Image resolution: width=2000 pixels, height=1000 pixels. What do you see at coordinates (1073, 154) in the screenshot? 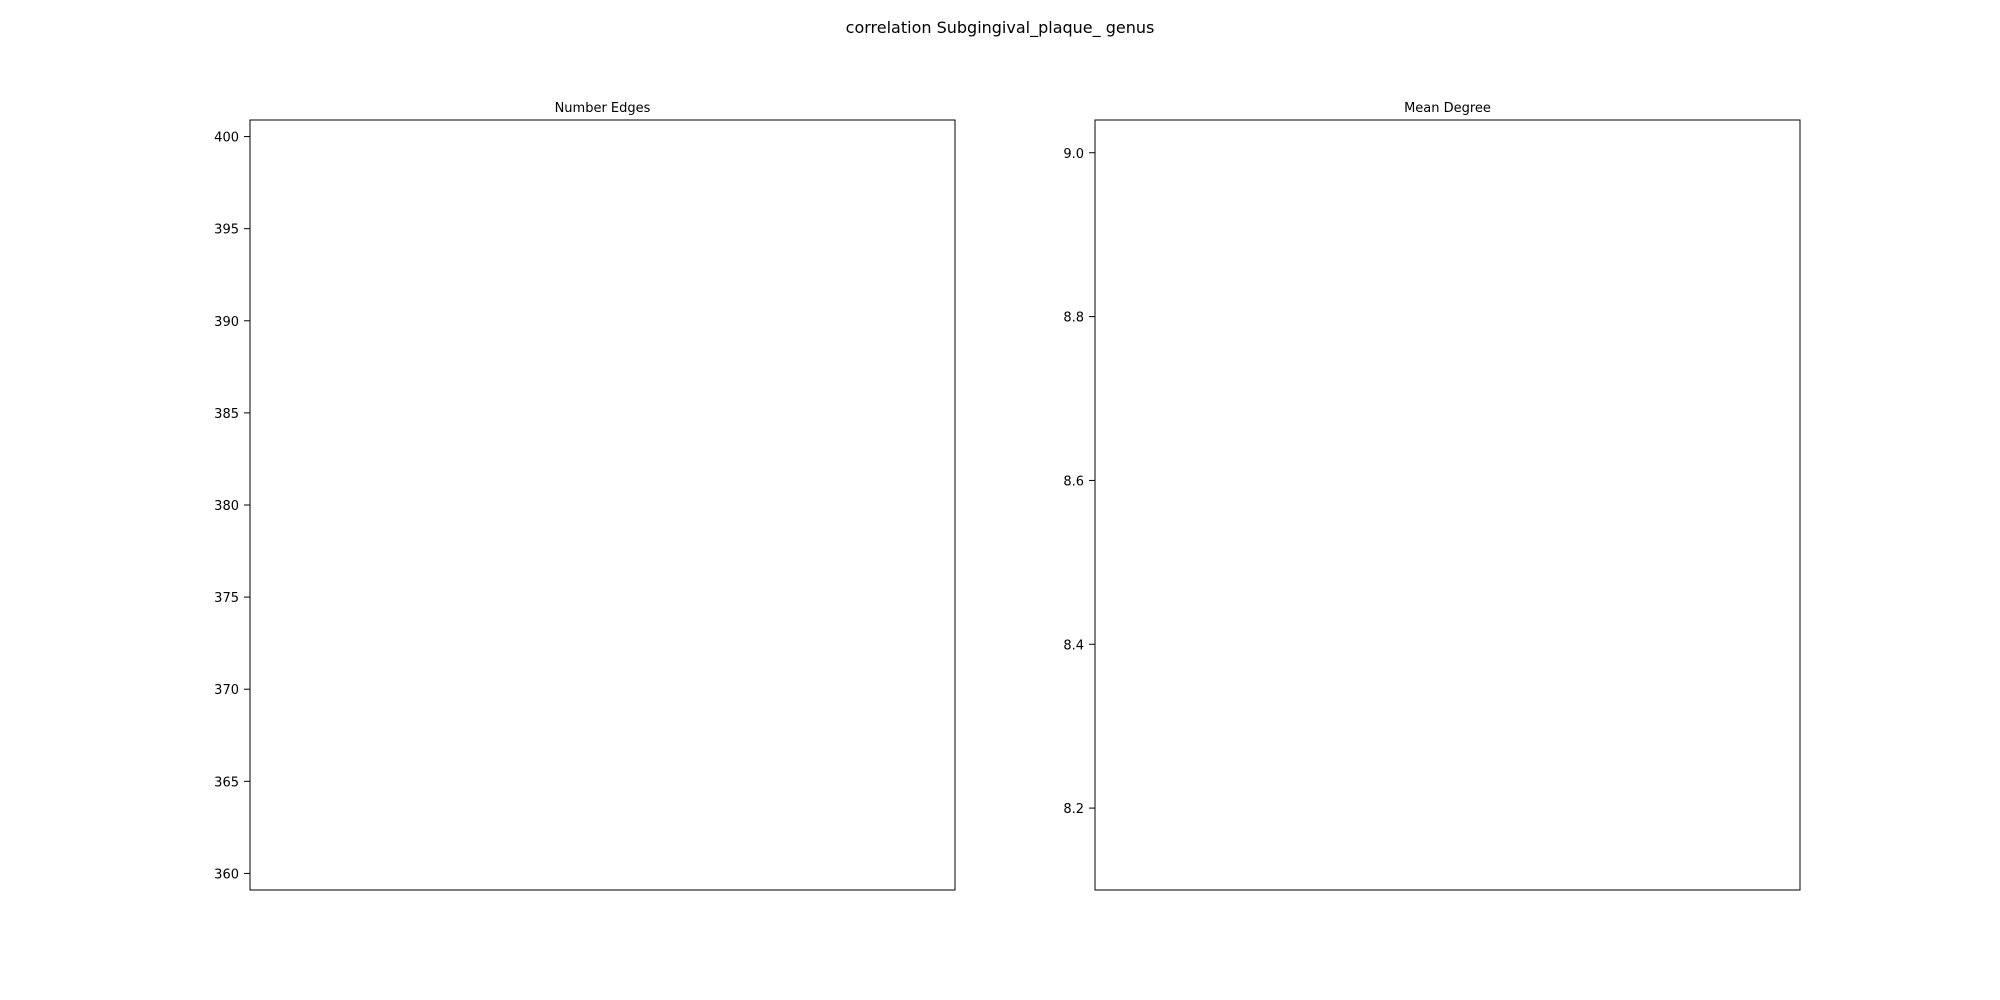
I see `y-tick-label-mean-degree: 9.0` at bounding box center [1073, 154].